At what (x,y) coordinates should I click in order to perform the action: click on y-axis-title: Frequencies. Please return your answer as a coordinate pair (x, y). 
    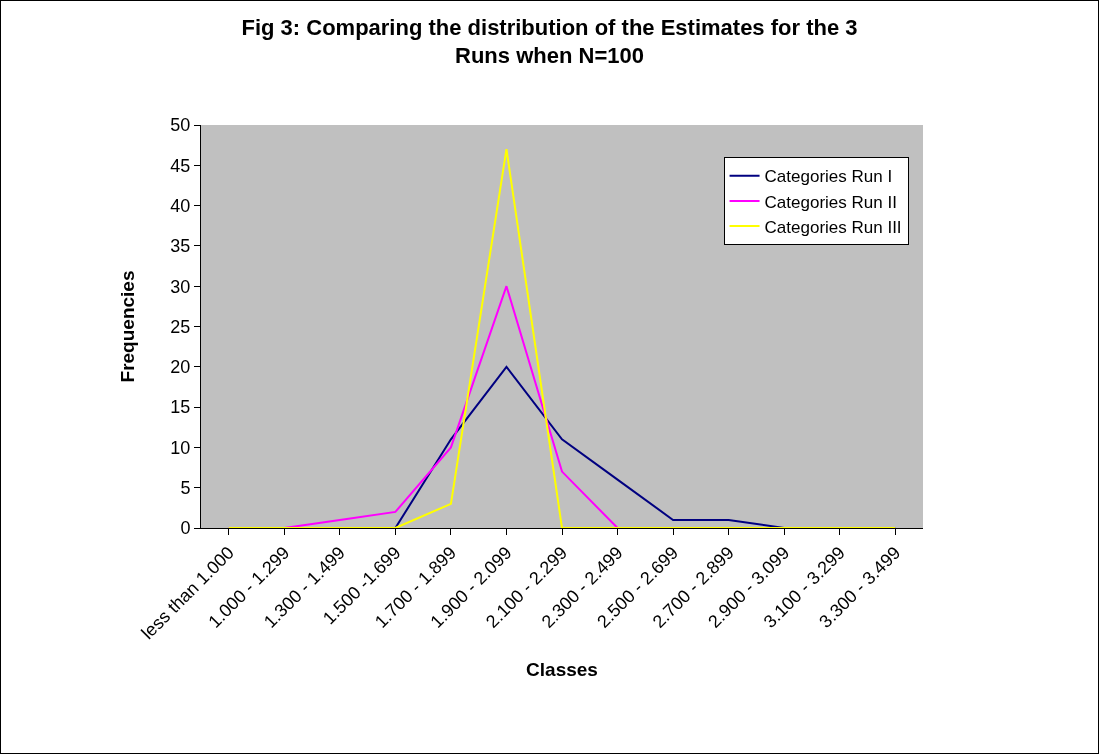
    Looking at the image, I should click on (128, 326).